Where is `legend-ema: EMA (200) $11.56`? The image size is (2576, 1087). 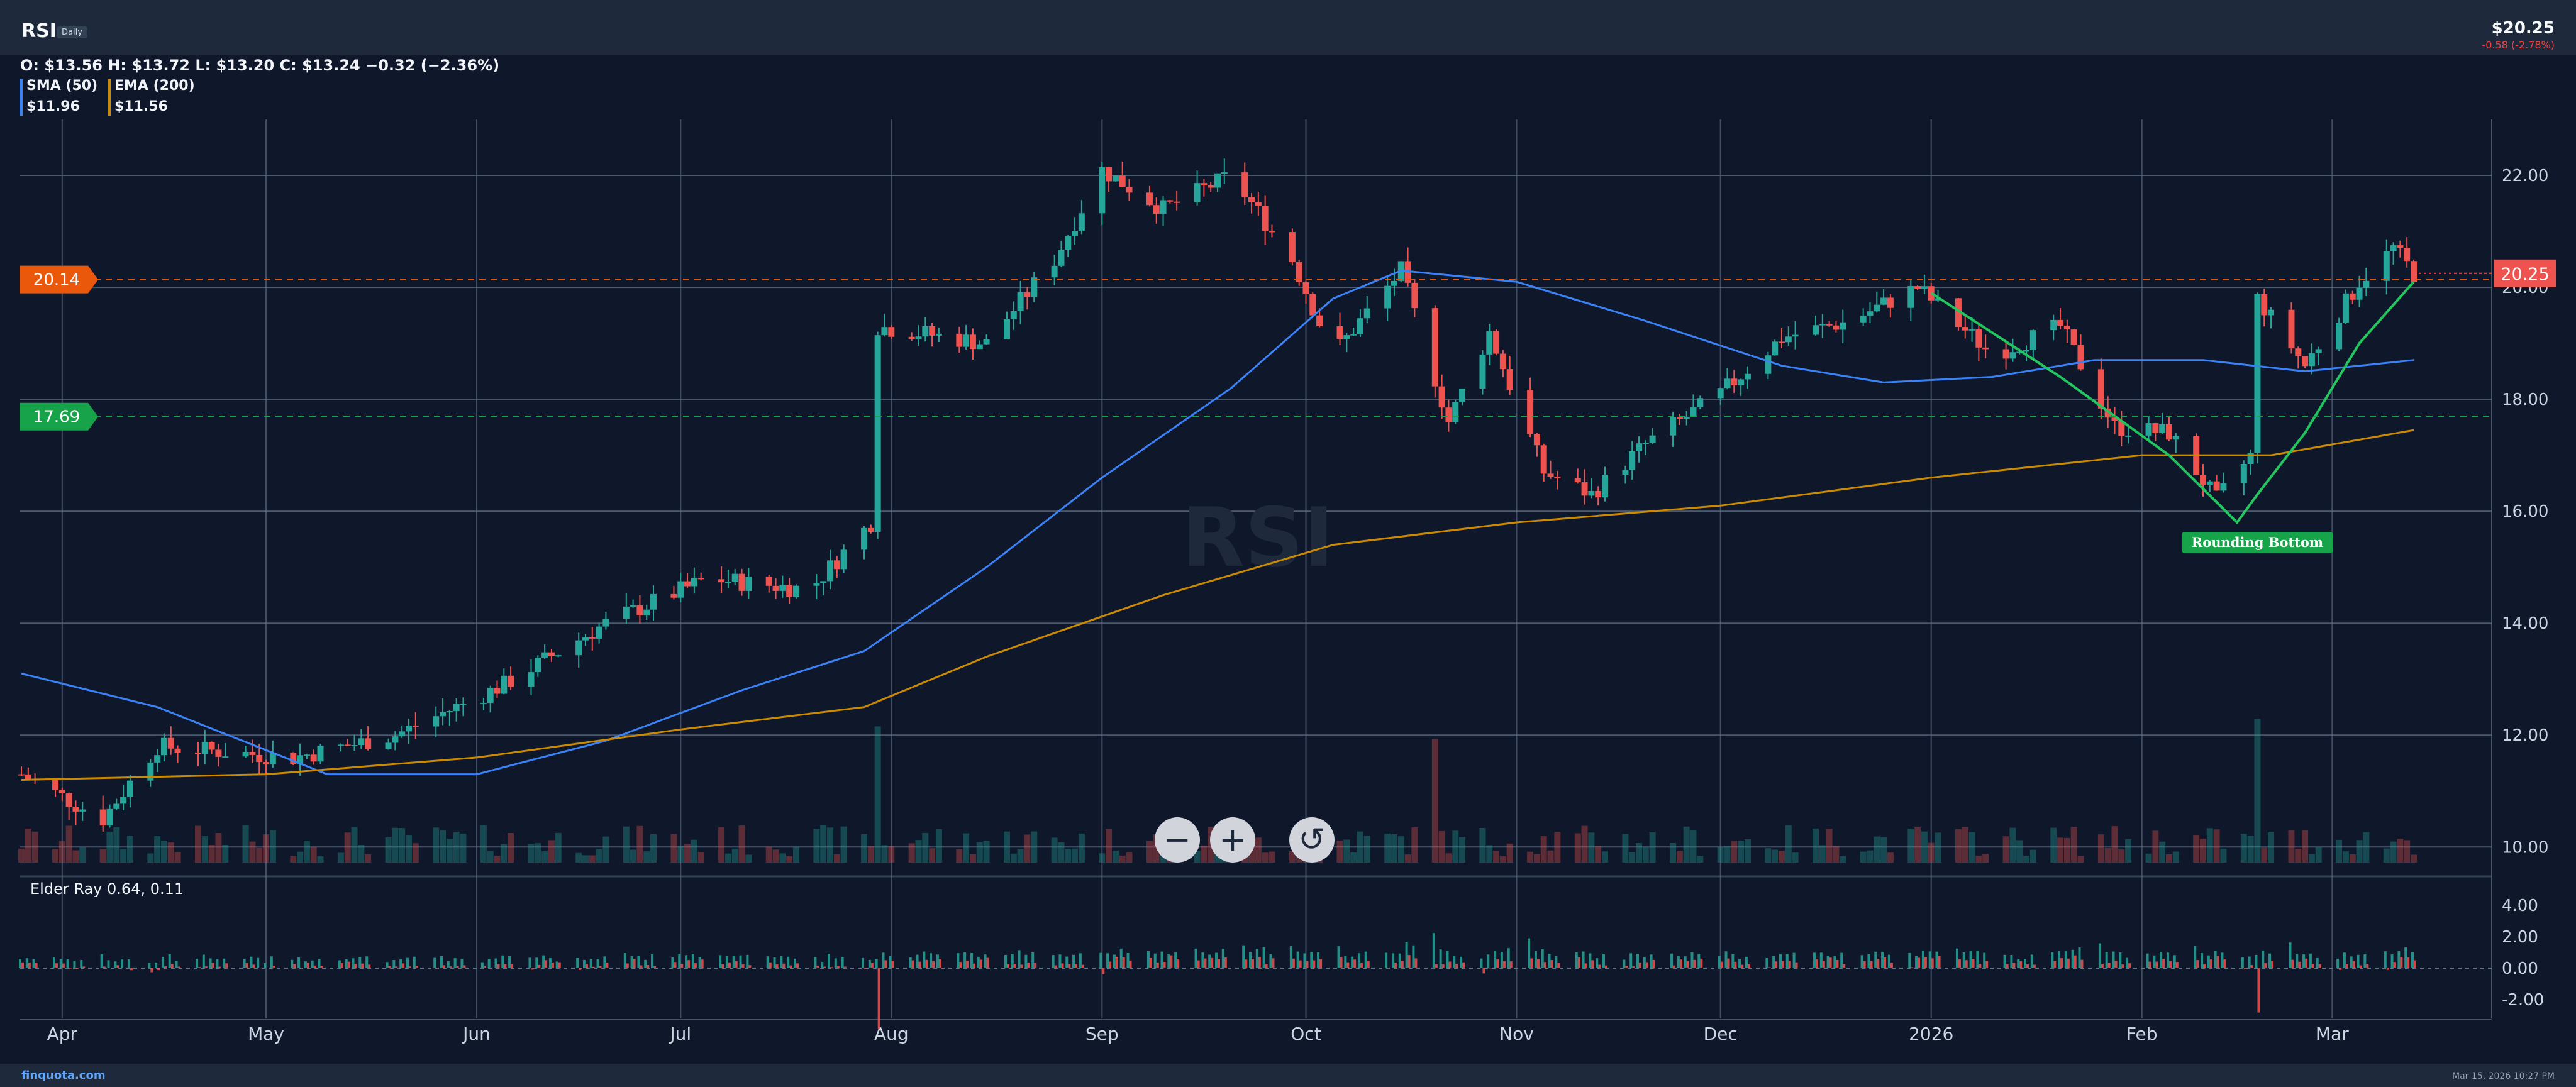
legend-ema: EMA (200) $11.56 is located at coordinates (151, 97).